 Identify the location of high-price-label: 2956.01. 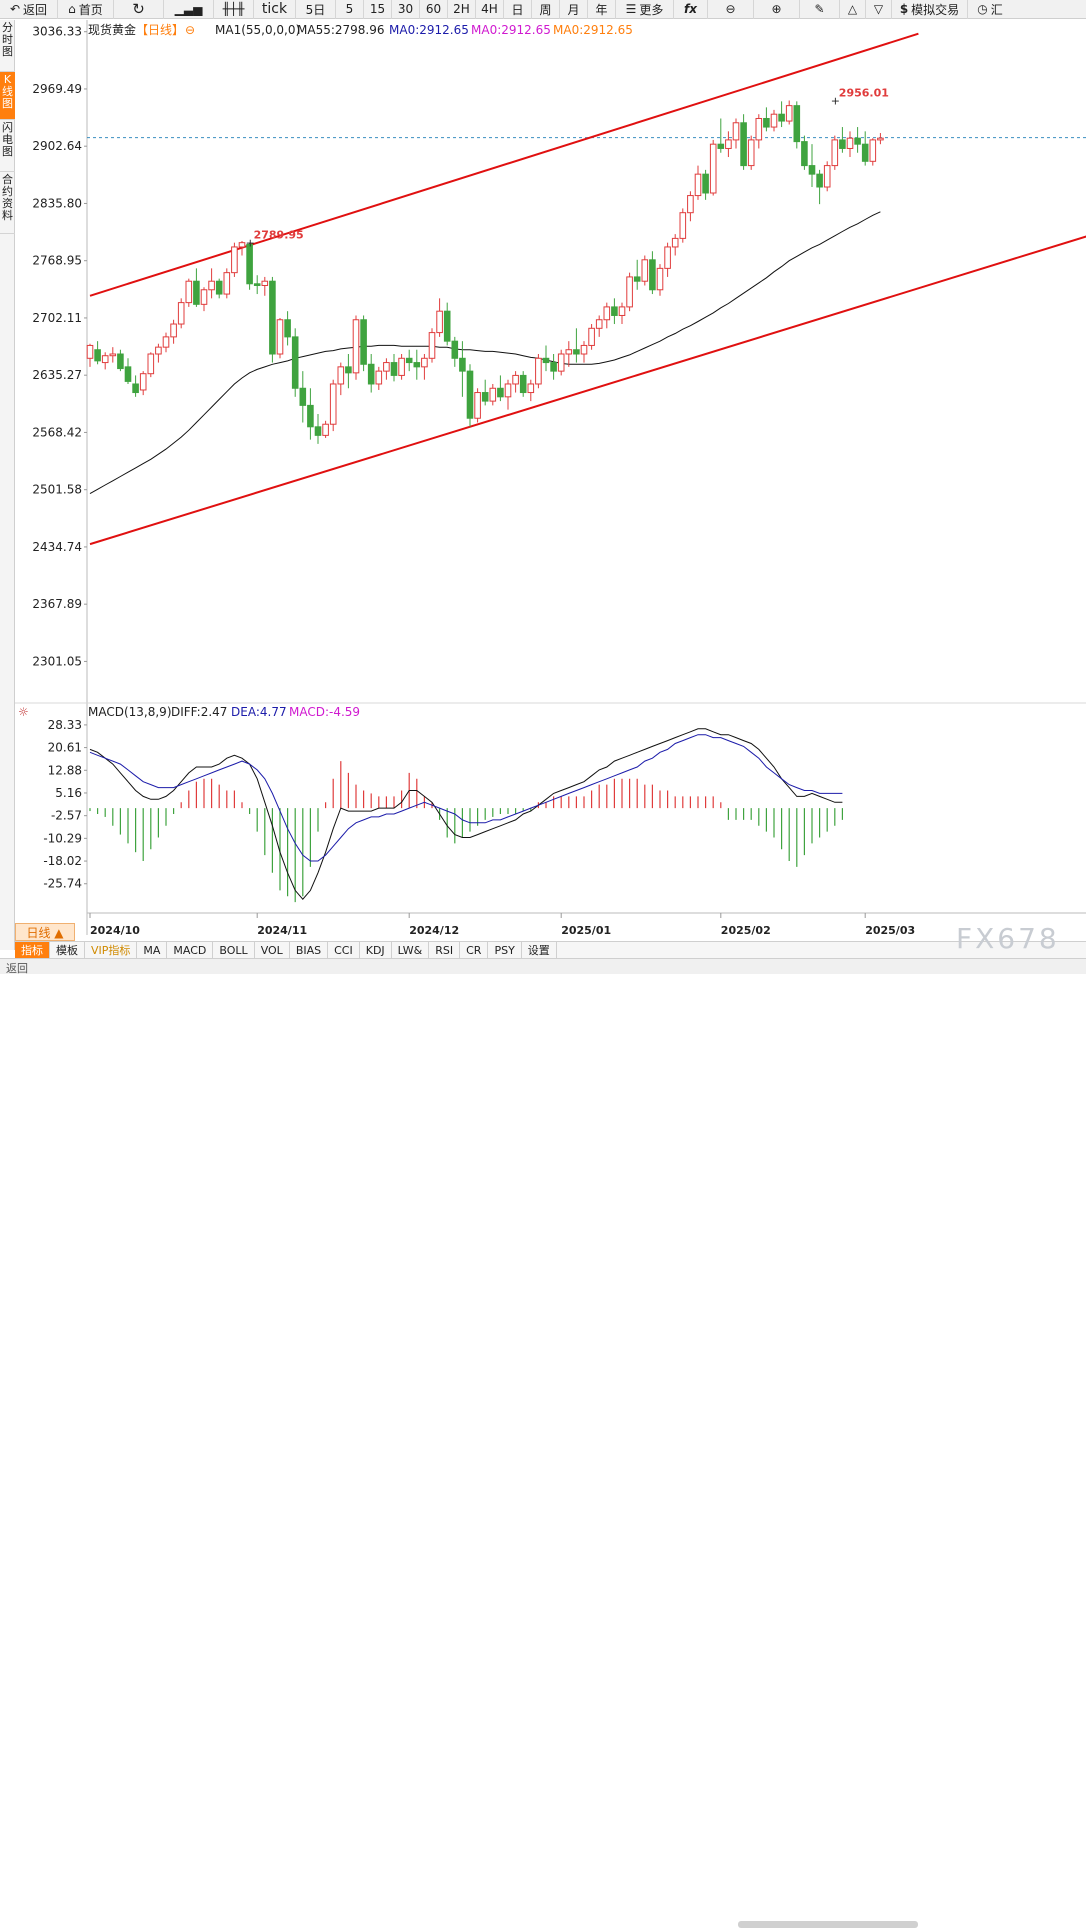
(864, 92).